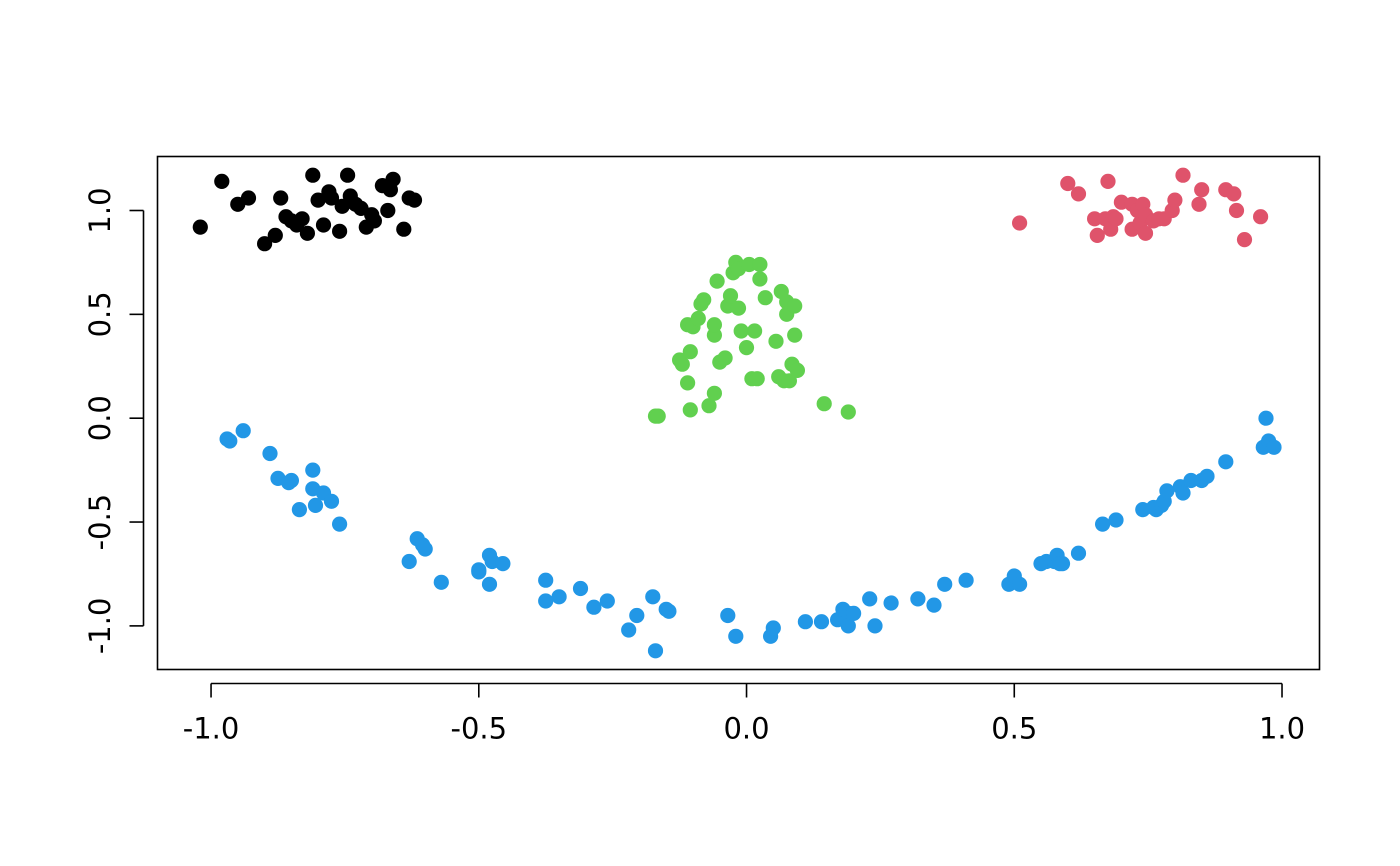  What do you see at coordinates (211, 729) in the screenshot?
I see `x-tick-label: -1.0` at bounding box center [211, 729].